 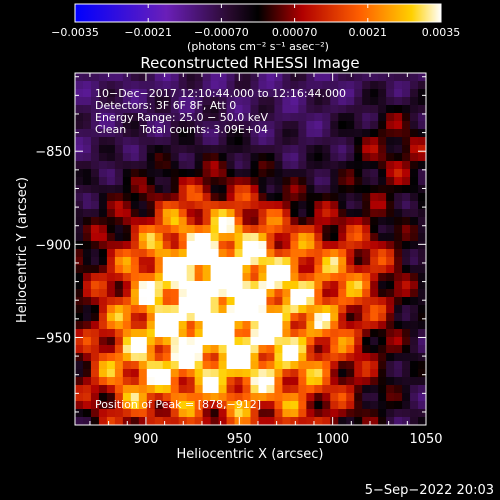 What do you see at coordinates (295, 32) in the screenshot?
I see `colorbar-tick-label: 0.00070` at bounding box center [295, 32].